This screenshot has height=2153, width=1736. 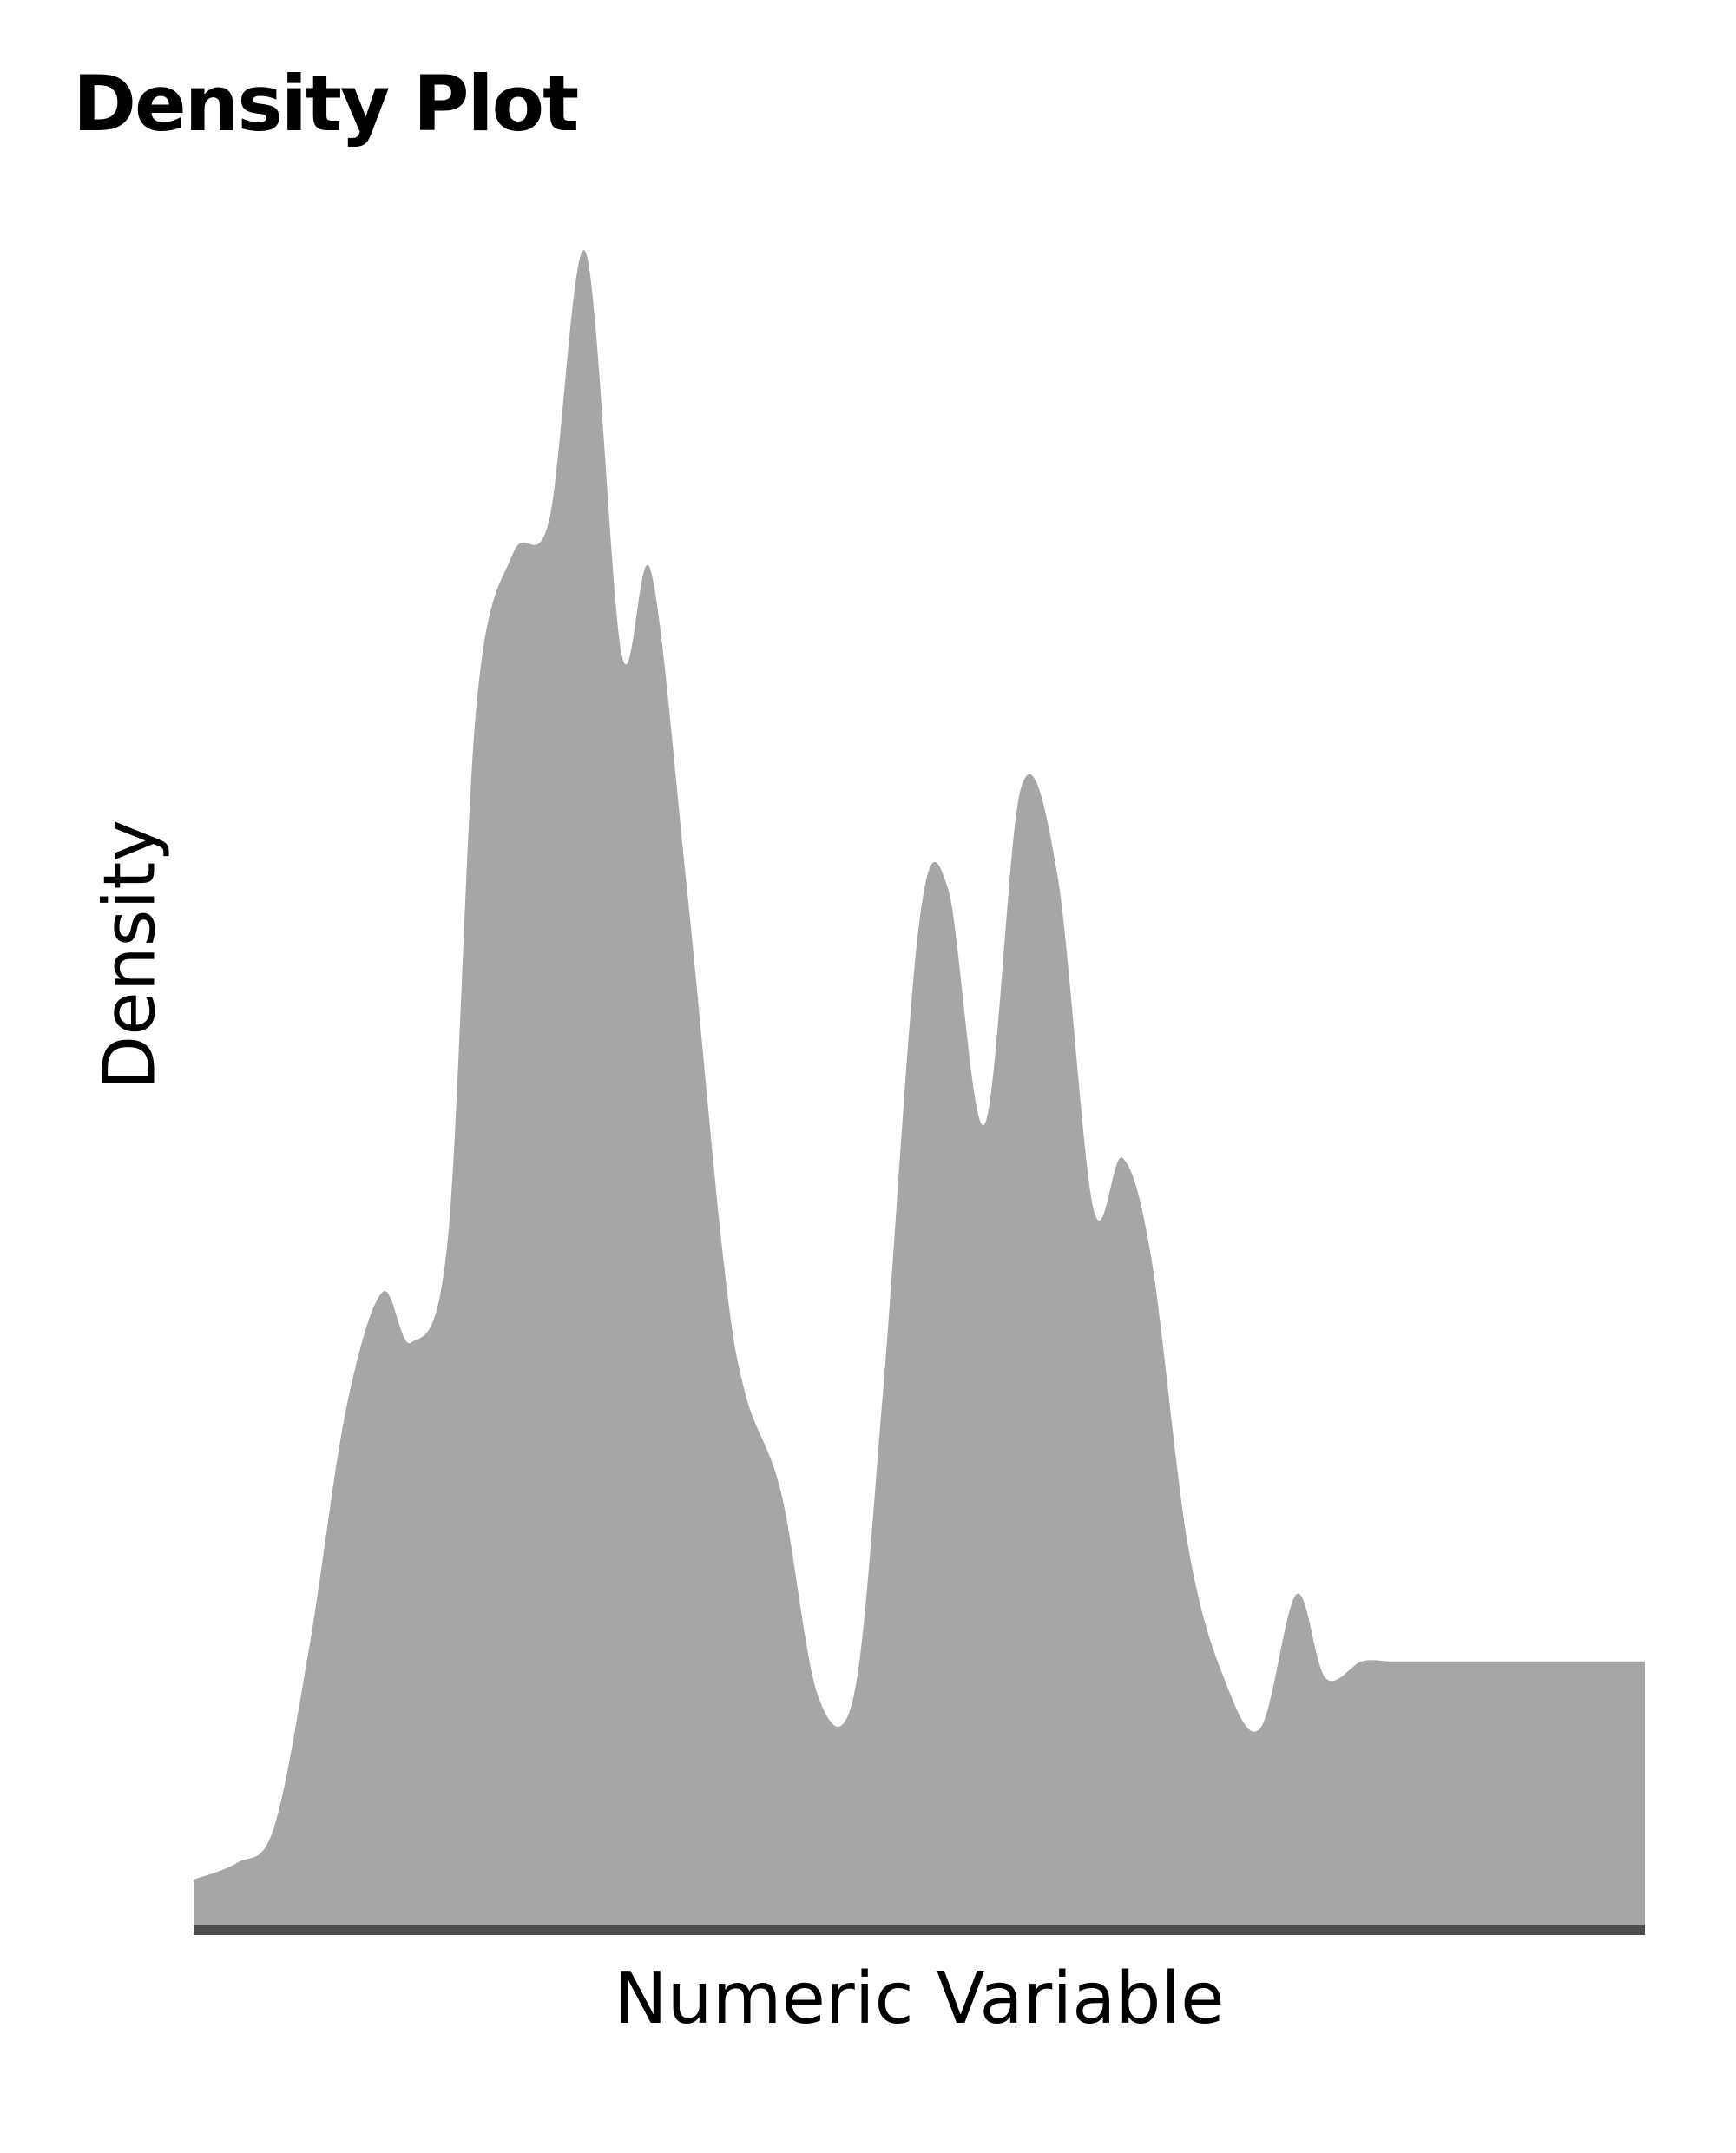 What do you see at coordinates (326, 103) in the screenshot?
I see `chart-title: Density Plot` at bounding box center [326, 103].